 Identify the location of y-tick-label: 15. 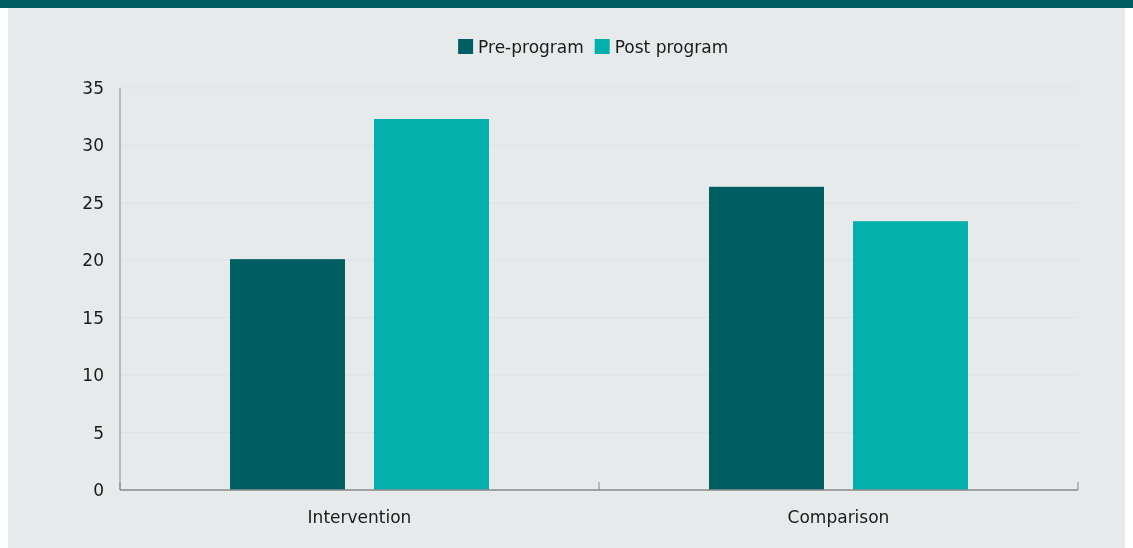
(93, 317).